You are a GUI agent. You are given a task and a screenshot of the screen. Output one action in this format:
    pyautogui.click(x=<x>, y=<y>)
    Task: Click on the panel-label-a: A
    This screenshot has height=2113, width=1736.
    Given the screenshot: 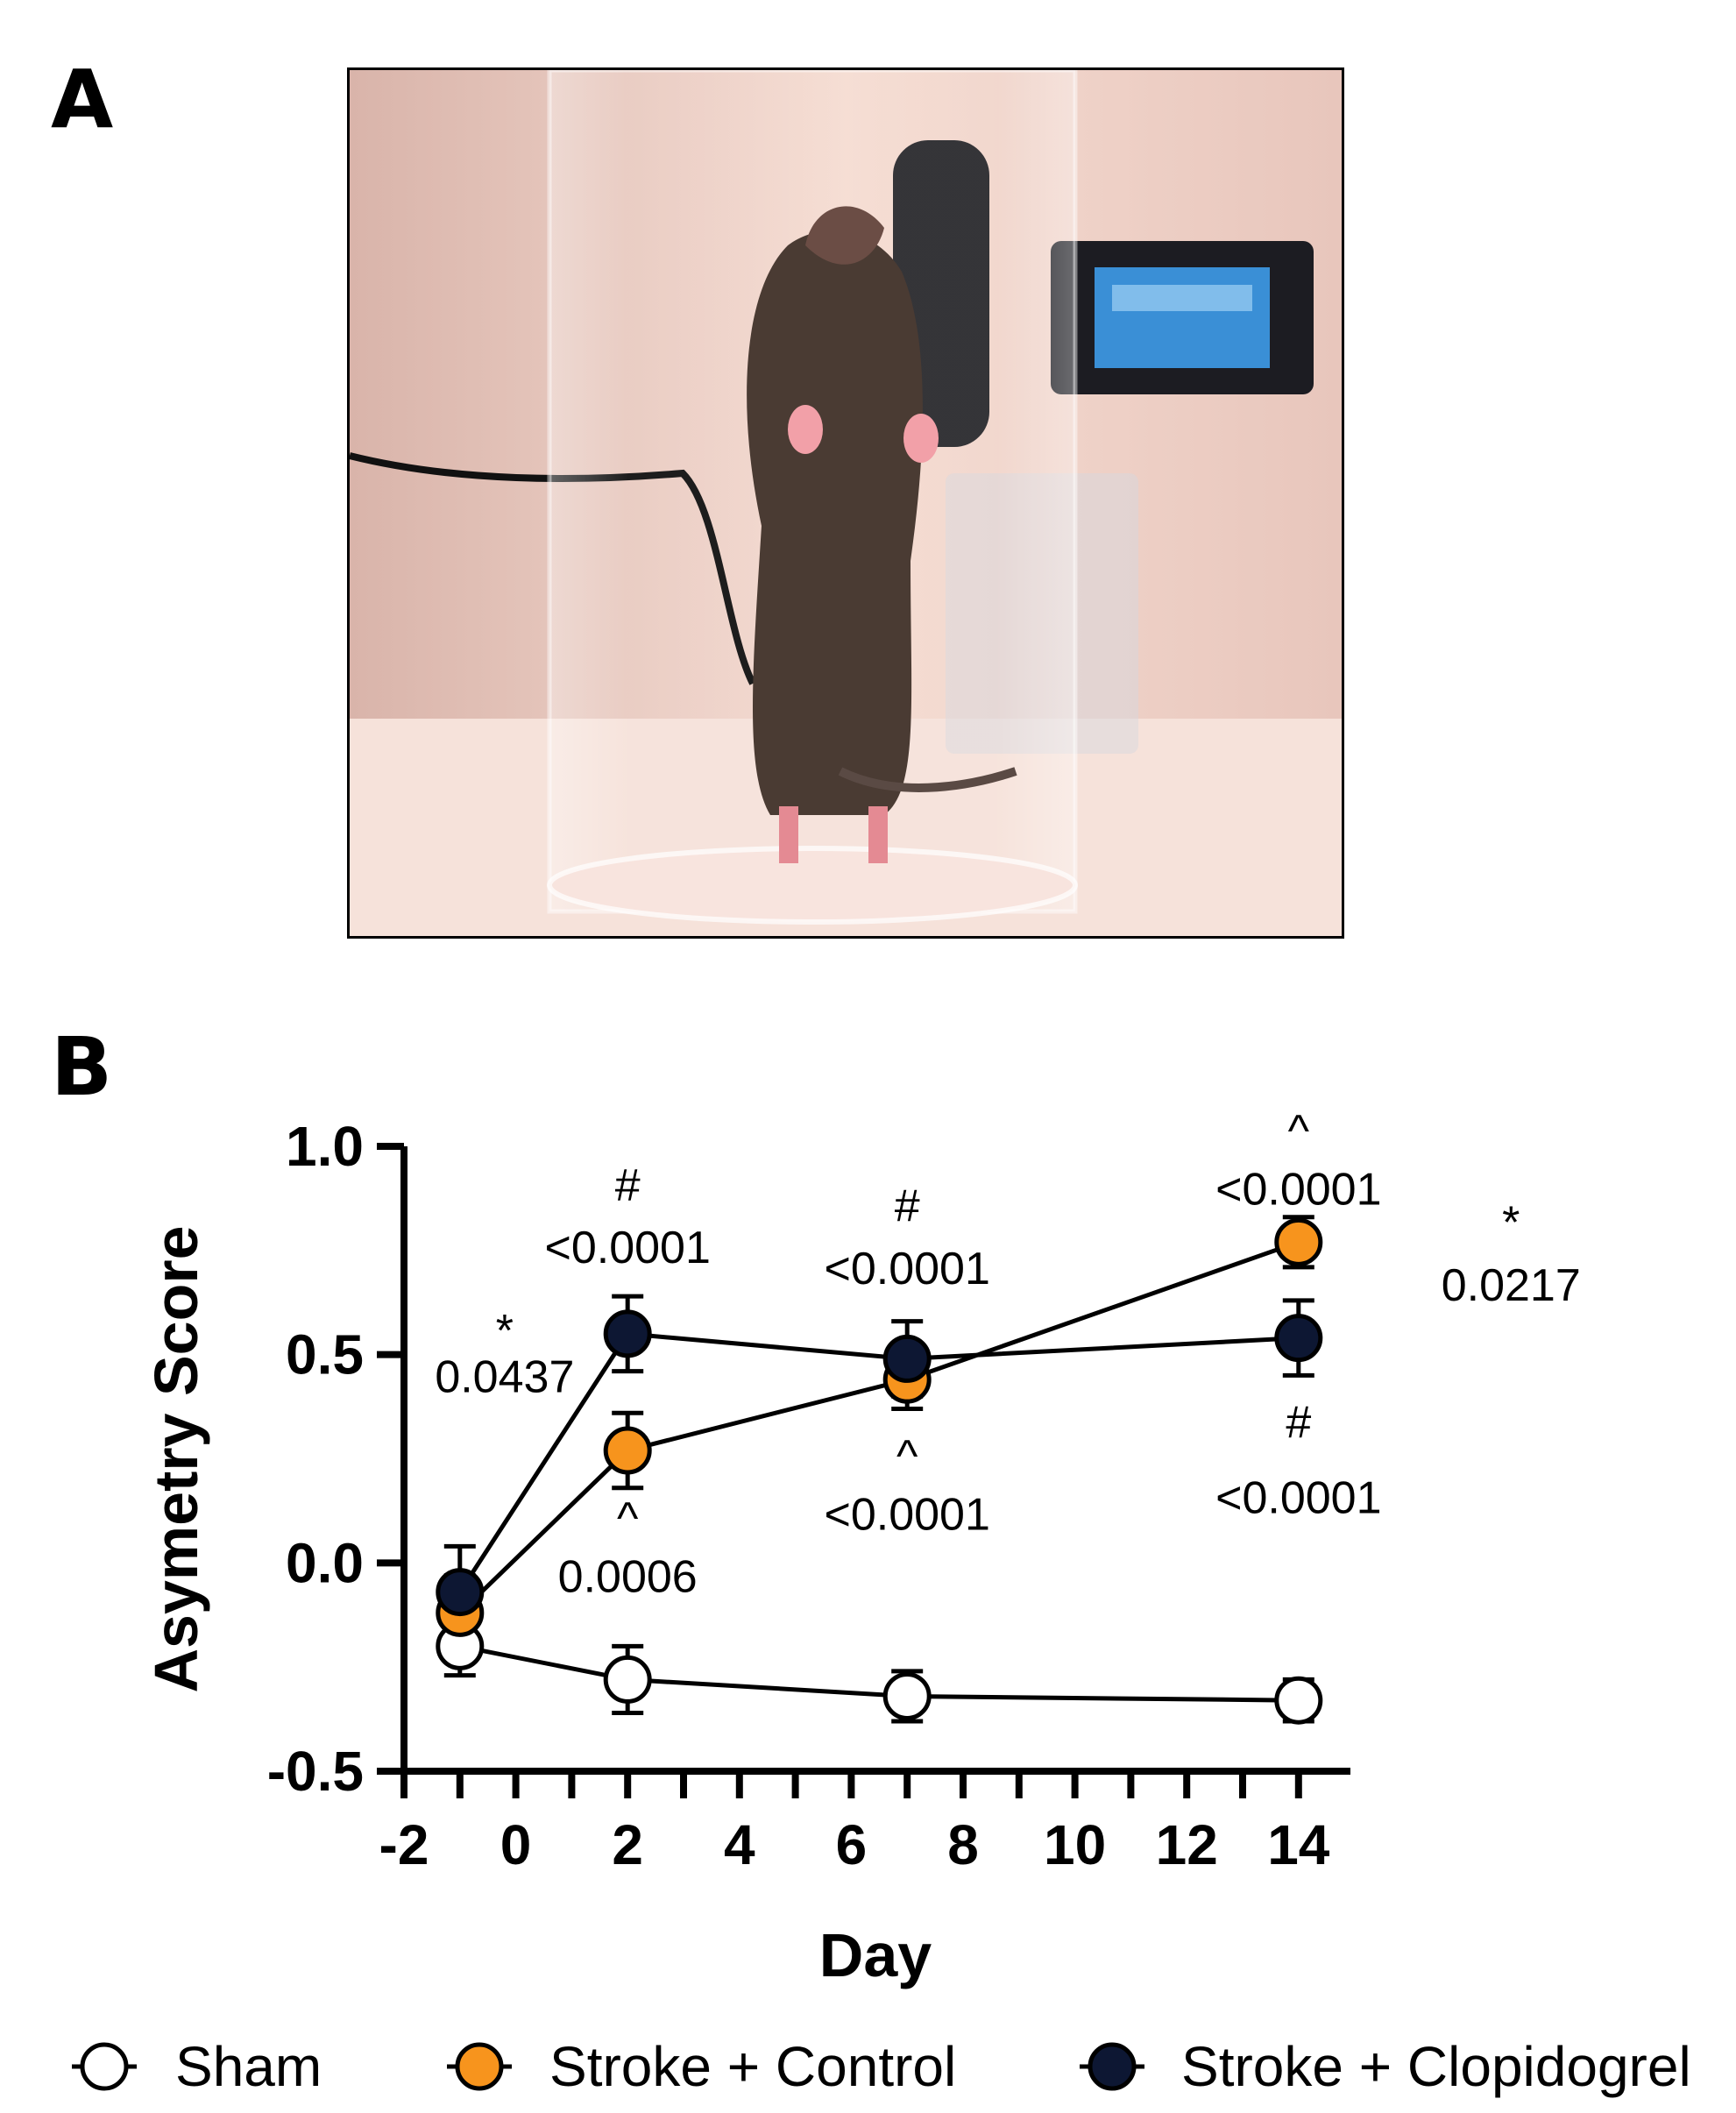 What is the action you would take?
    pyautogui.click(x=82, y=99)
    